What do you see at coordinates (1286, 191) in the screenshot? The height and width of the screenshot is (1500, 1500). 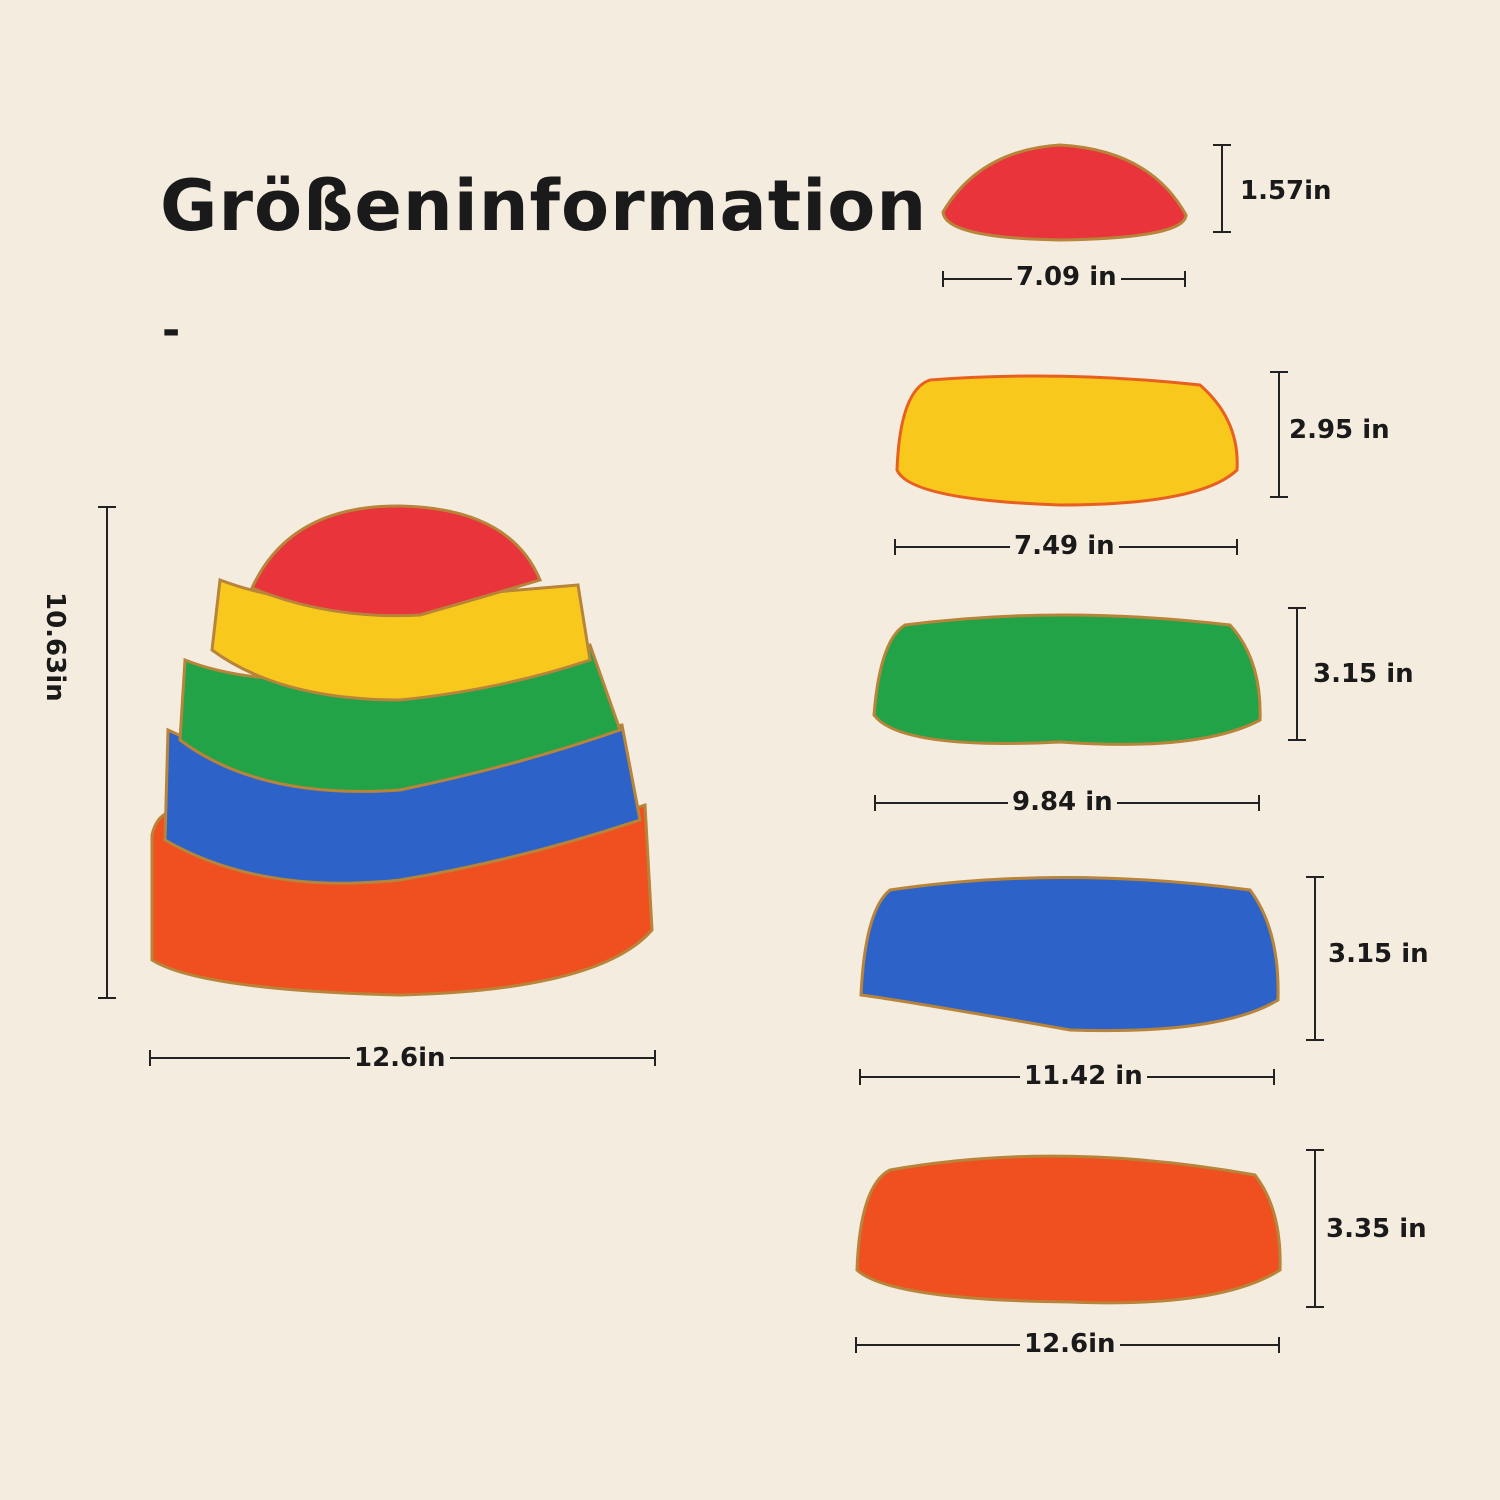 I see `red-stone-height-label: 1.57in` at bounding box center [1286, 191].